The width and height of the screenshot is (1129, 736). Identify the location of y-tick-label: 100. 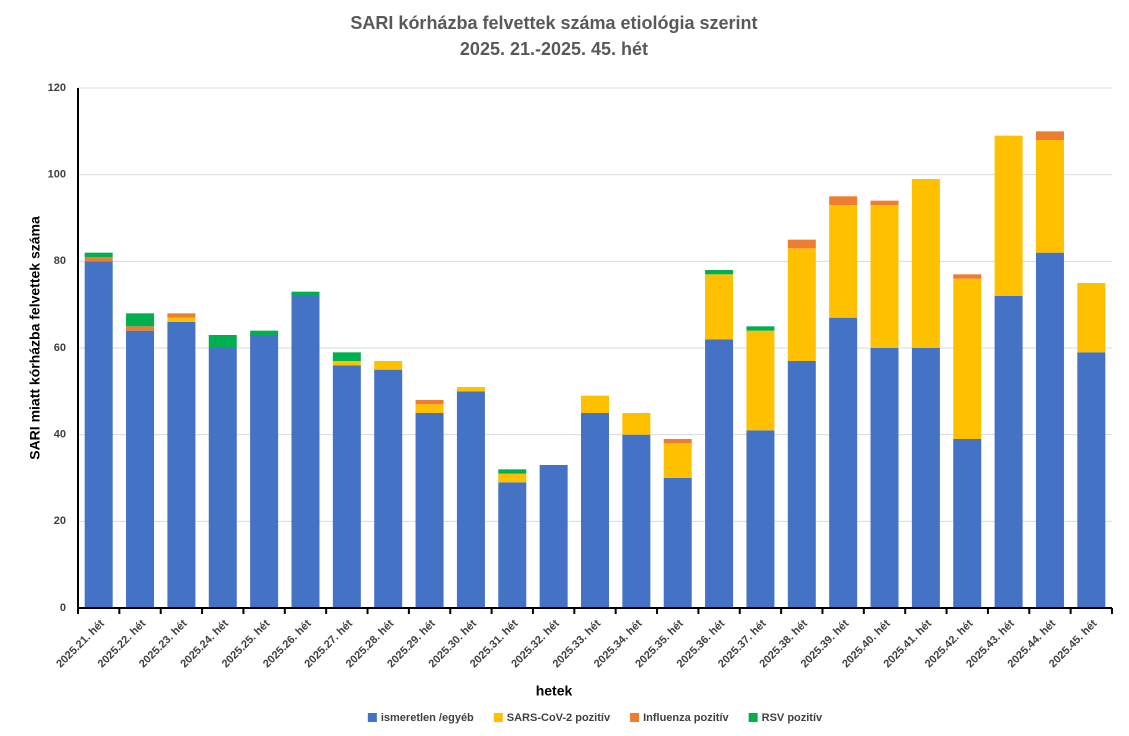
(57, 175).